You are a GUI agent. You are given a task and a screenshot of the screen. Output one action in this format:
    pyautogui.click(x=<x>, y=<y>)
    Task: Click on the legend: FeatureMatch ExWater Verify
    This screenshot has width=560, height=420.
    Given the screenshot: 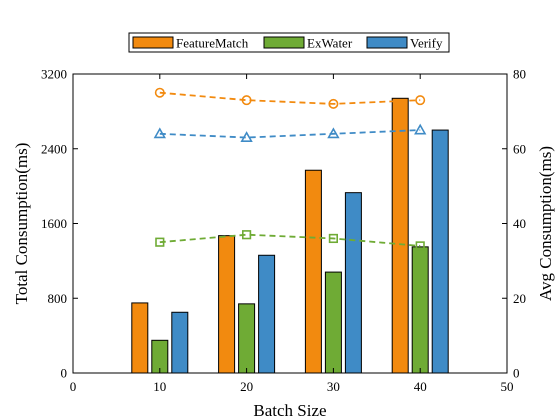 What is the action you would take?
    pyautogui.click(x=289, y=42)
    